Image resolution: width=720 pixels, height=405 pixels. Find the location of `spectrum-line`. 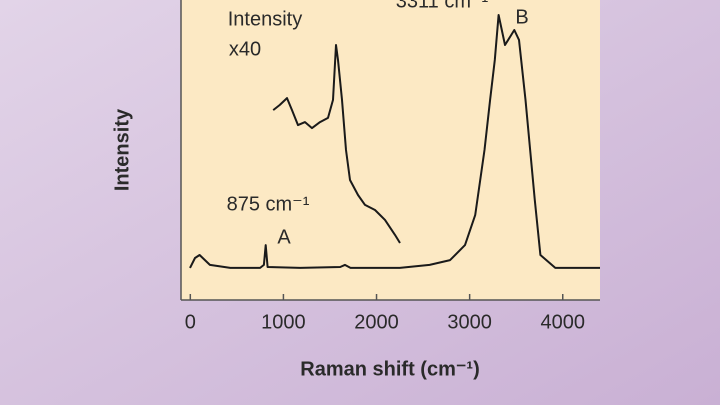

spectrum-line is located at coordinates (336, 144).